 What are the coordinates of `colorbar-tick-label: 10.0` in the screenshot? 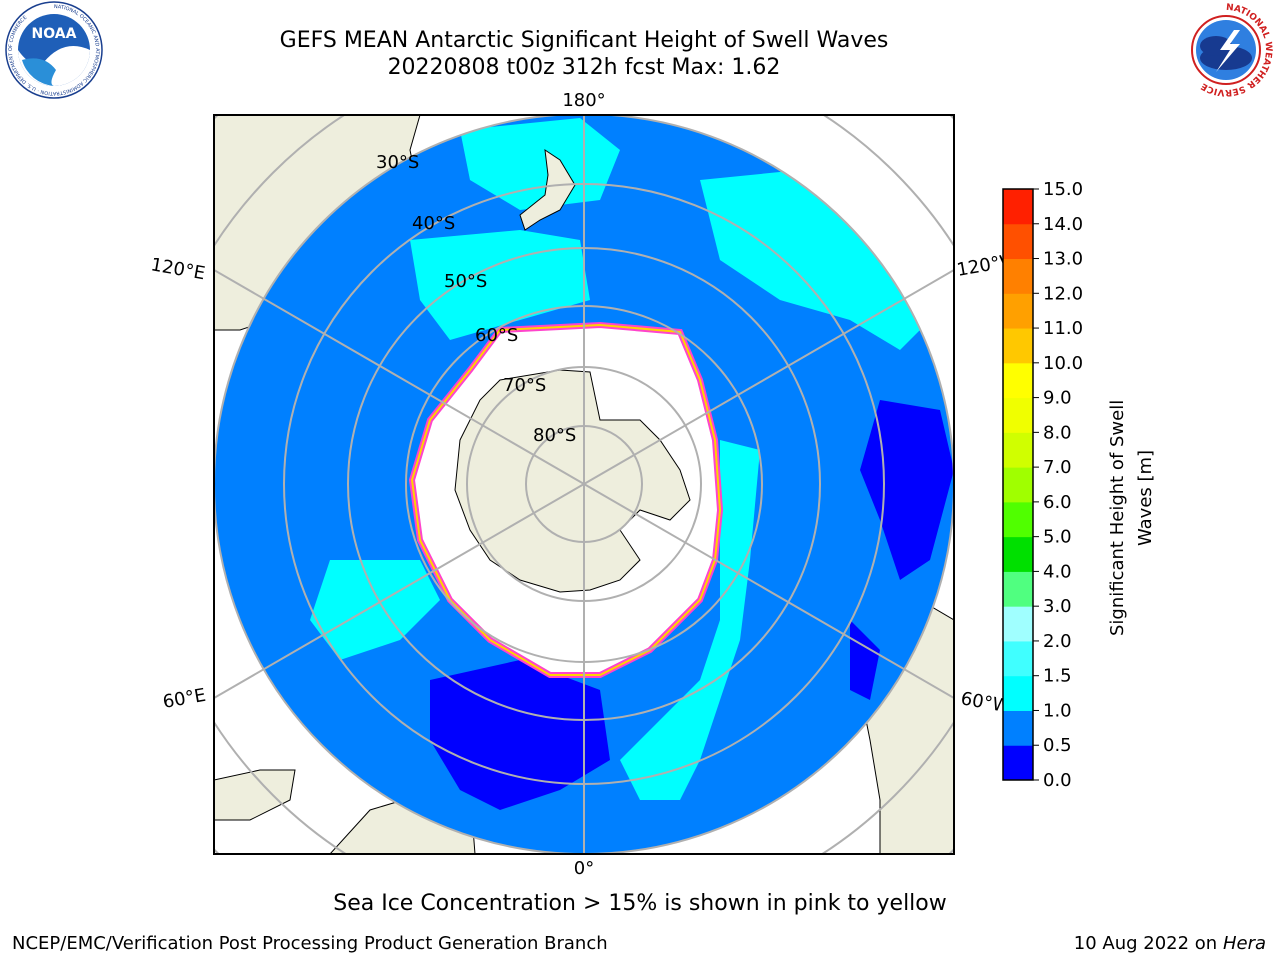 It's located at (1063, 363).